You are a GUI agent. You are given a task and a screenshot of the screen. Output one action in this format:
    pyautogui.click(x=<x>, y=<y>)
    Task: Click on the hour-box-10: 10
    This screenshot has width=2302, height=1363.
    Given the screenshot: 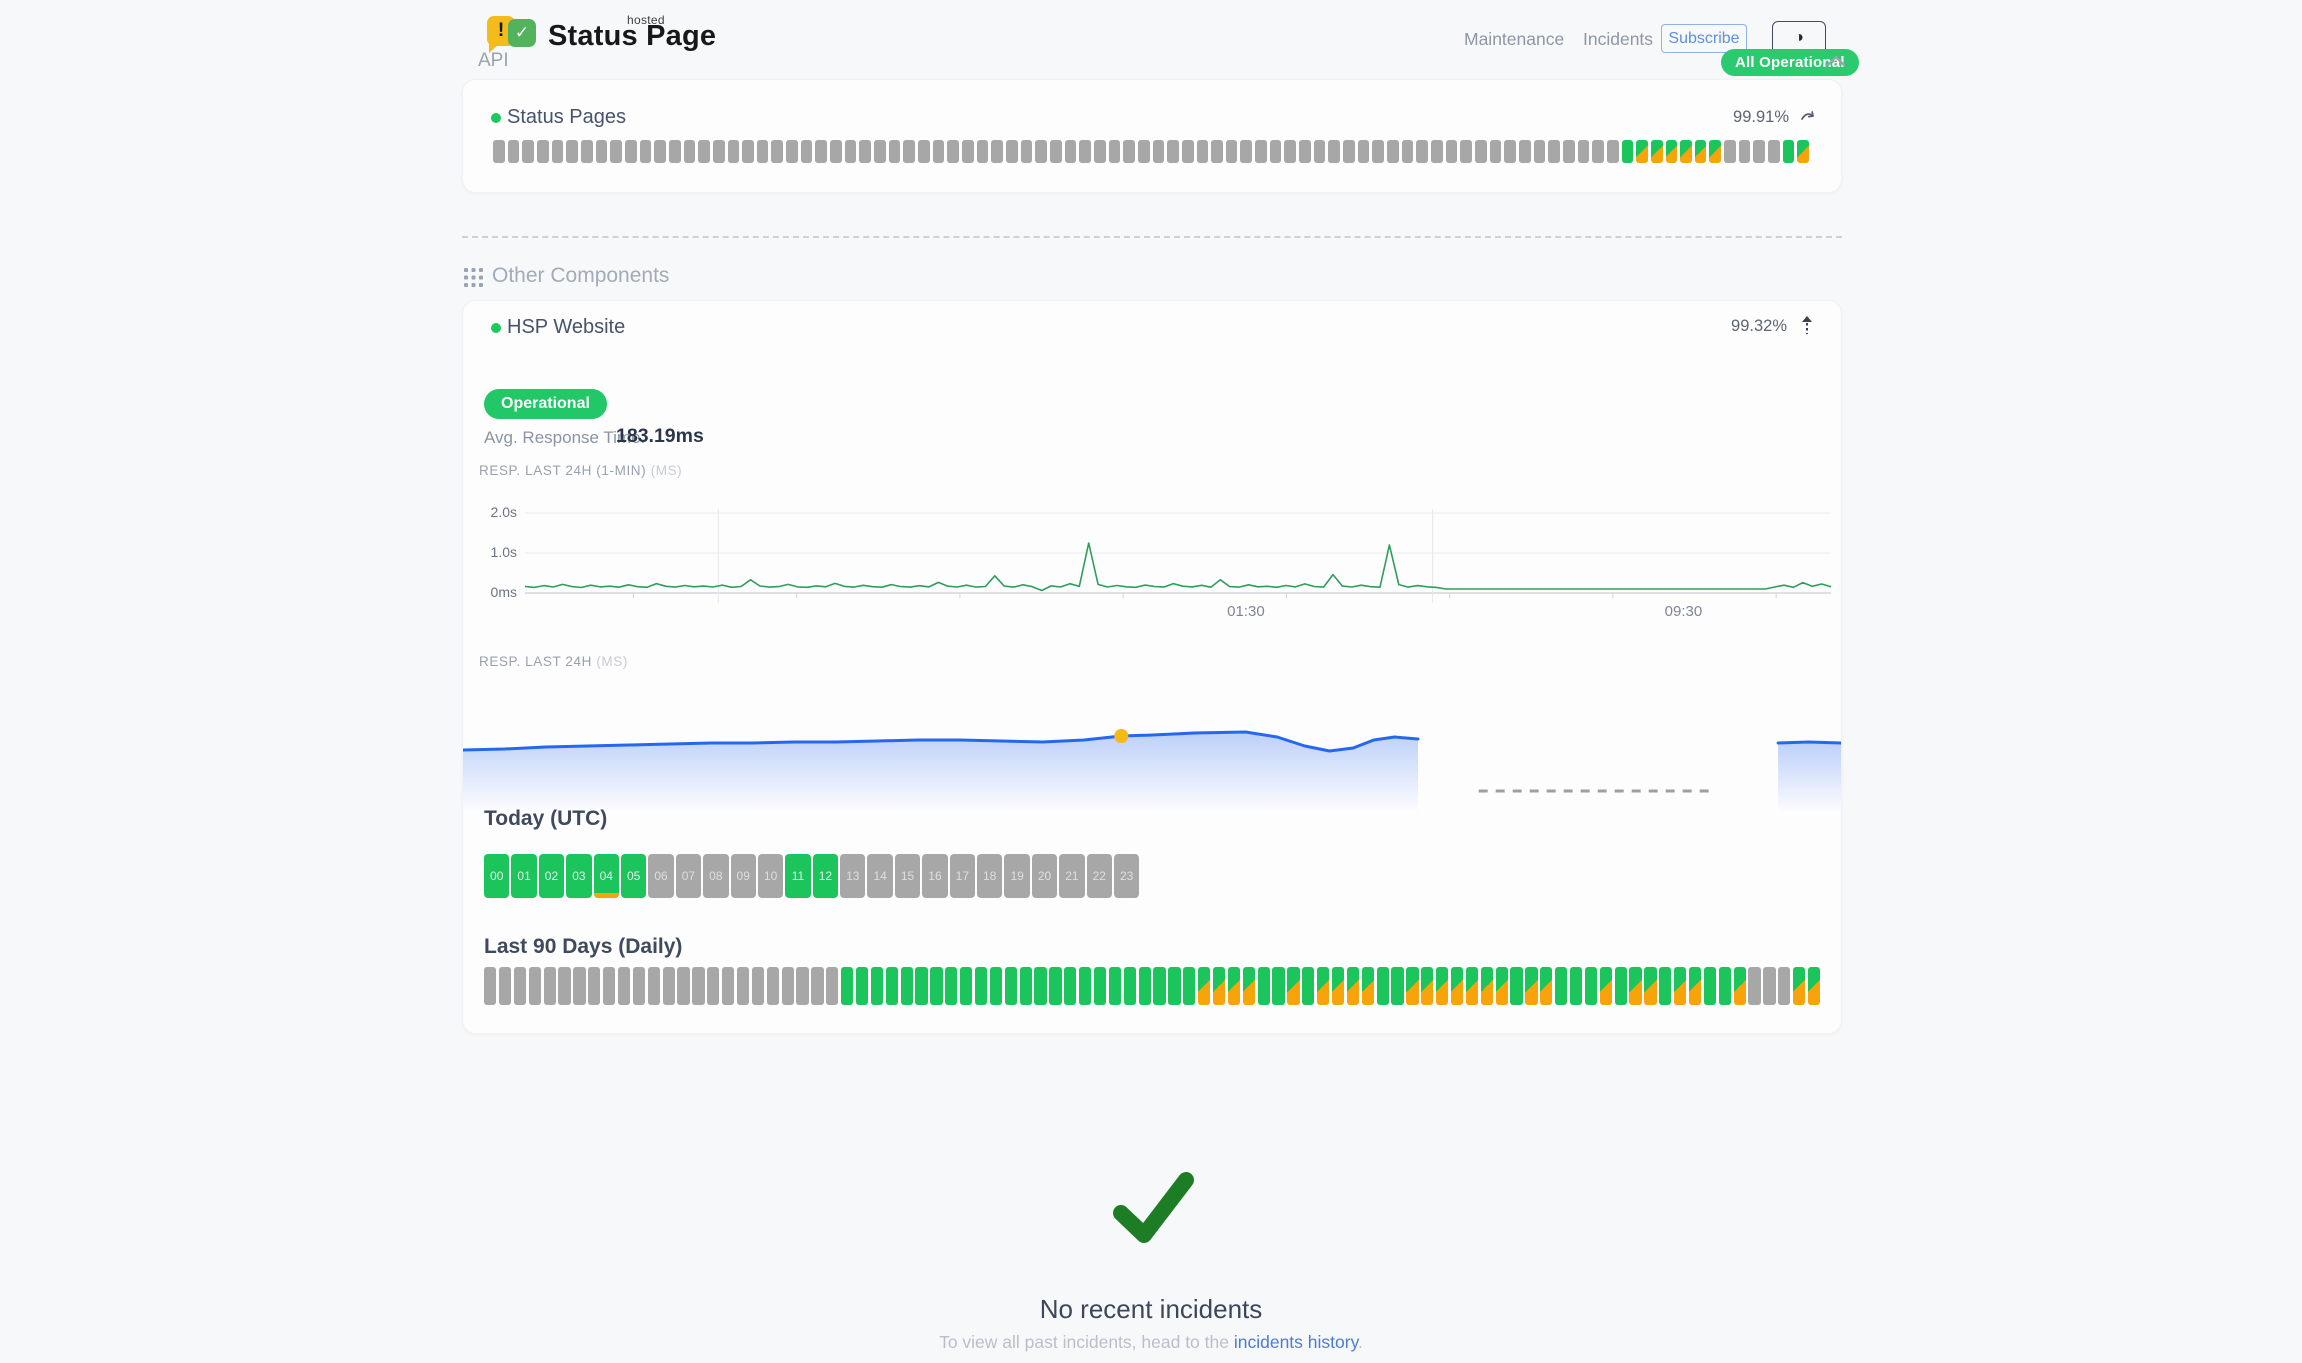 What is the action you would take?
    pyautogui.click(x=770, y=876)
    